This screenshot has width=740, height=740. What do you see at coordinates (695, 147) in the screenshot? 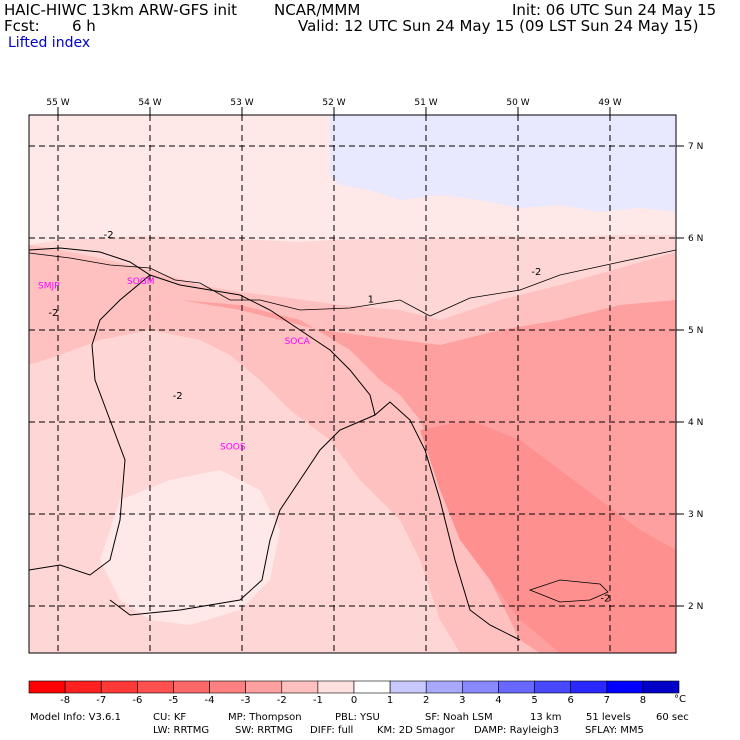
I see `lat-tick-label: 7 N` at bounding box center [695, 147].